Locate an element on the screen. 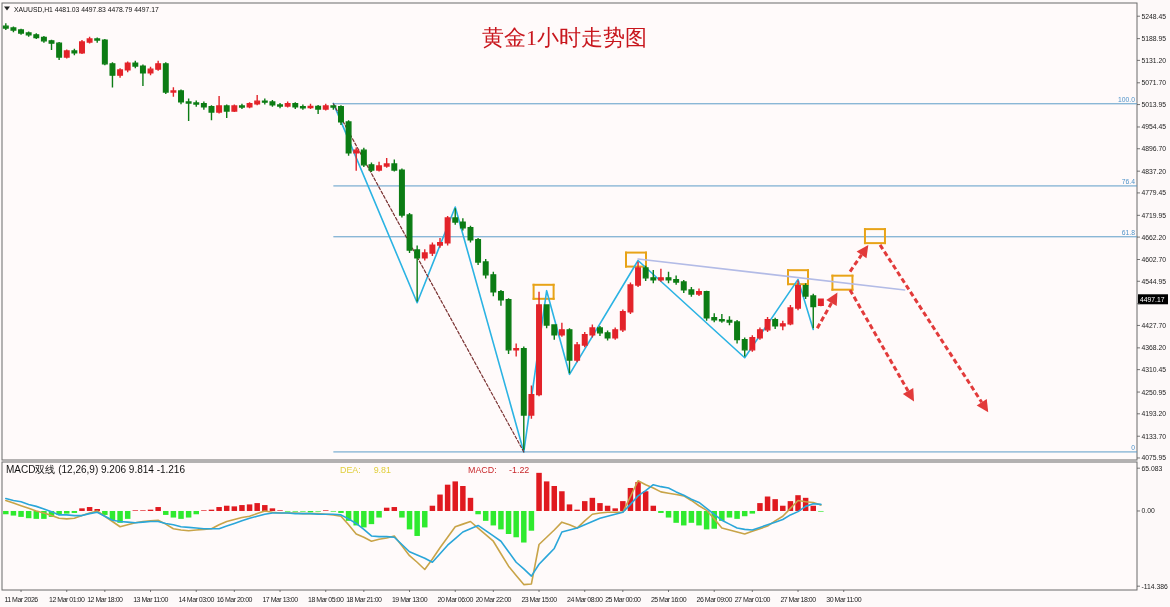 The height and width of the screenshot is (607, 1170). text: 黄金1小时走势图 is located at coordinates (564, 37).